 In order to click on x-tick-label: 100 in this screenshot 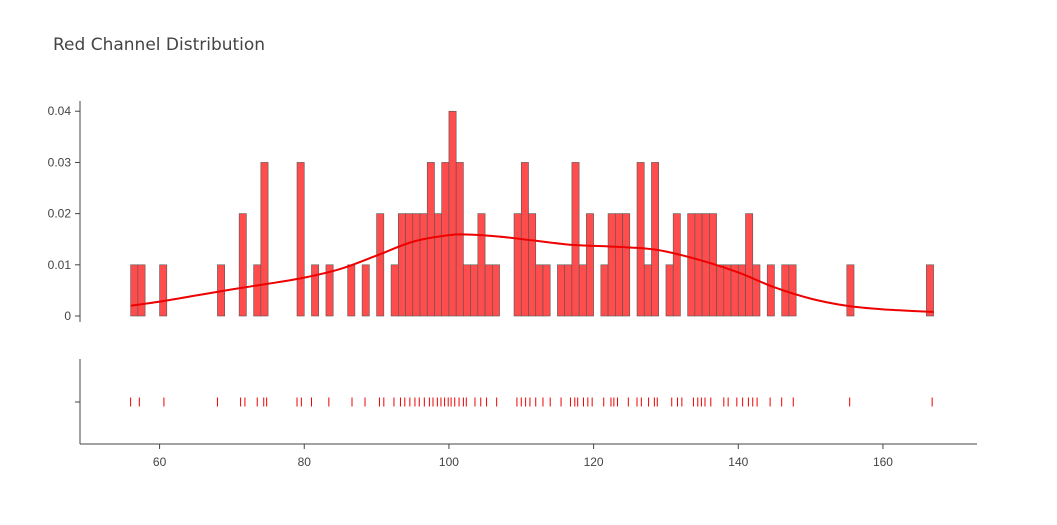, I will do `click(449, 462)`.